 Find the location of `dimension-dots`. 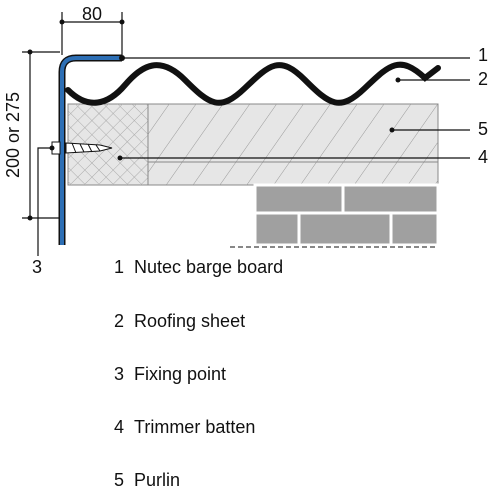

dimension-dots is located at coordinates (76, 120).